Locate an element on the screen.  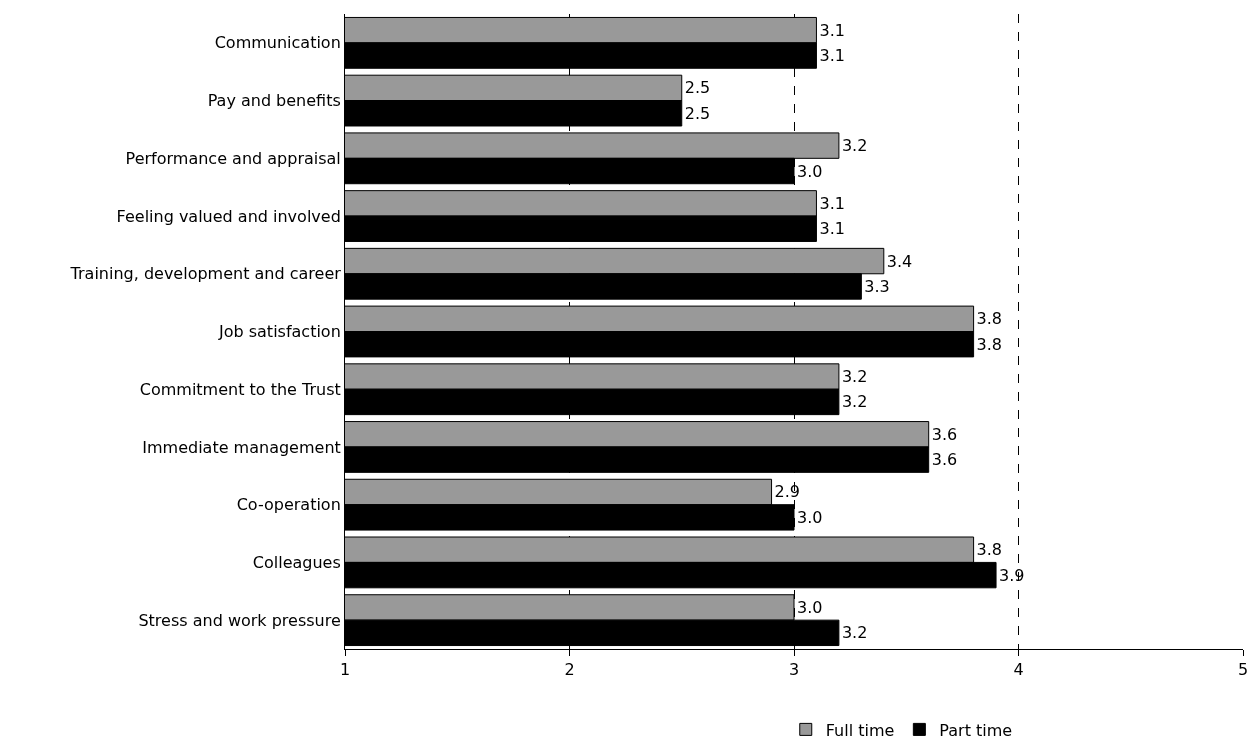
x-tick-label: 5 is located at coordinates (1243, 670).